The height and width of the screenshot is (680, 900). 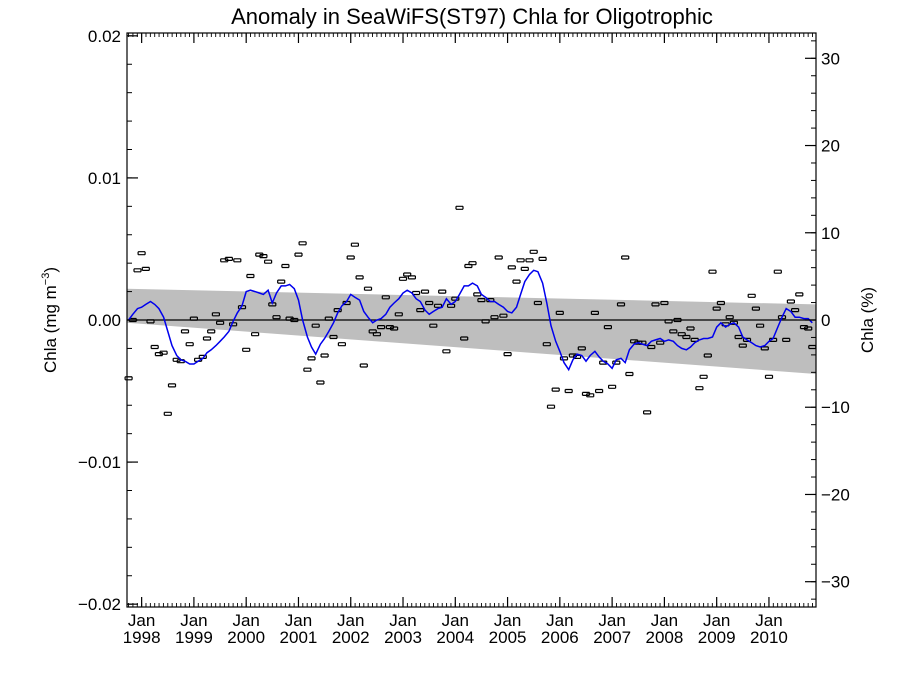 I want to click on x-tick-label-year: 2006, so click(x=560, y=637).